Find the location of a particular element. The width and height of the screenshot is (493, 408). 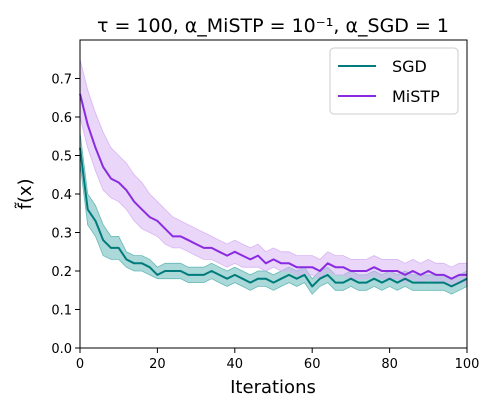

chart-title: τ = 100, α_MiSTP = 10⁻¹, α_SGD = 1 is located at coordinates (273, 26).